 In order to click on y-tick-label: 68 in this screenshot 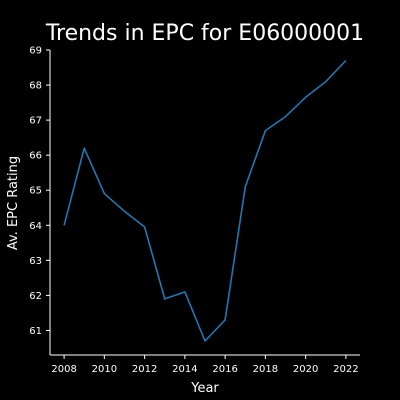, I will do `click(35, 86)`.